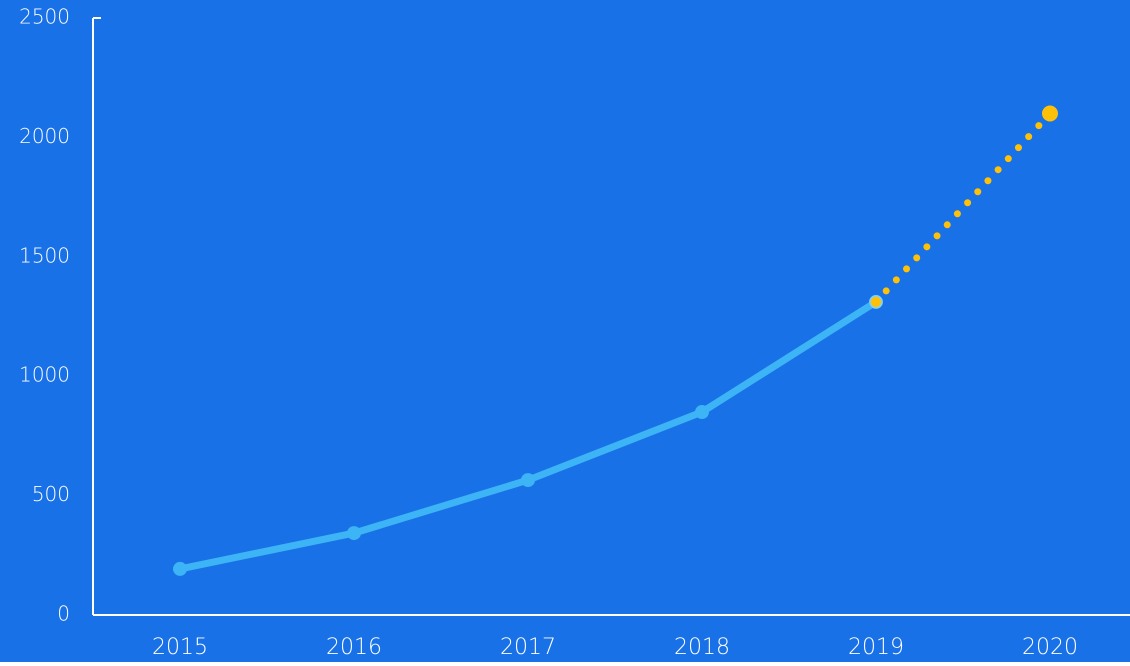 This screenshot has height=666, width=1130. Describe the element at coordinates (1050, 647) in the screenshot. I see `x-tick-label: 2020` at that location.